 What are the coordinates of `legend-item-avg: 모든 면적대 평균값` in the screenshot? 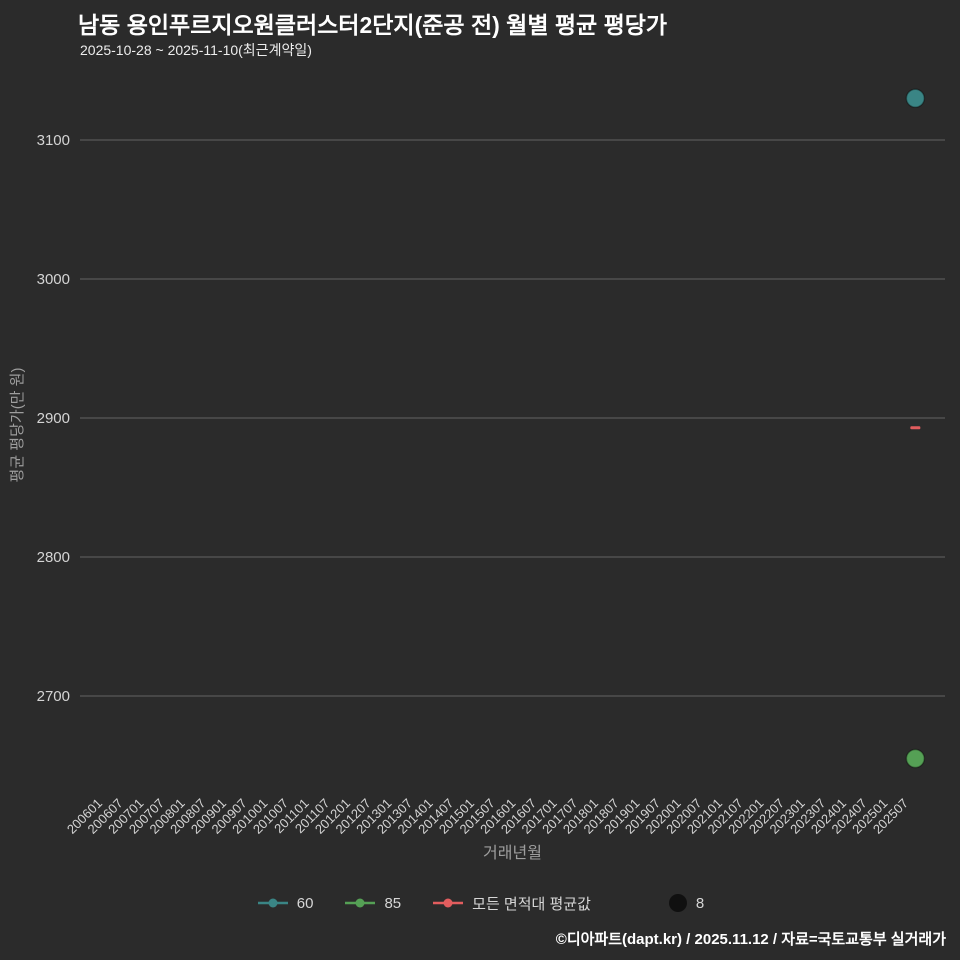 It's located at (511, 903).